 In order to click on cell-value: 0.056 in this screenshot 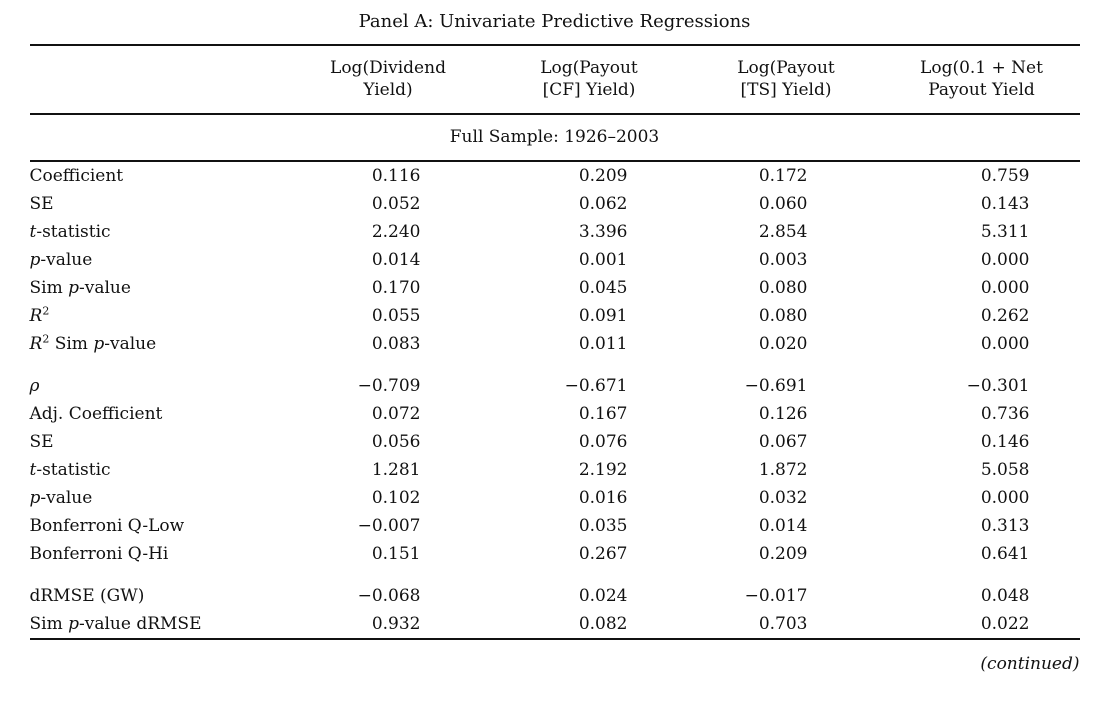, I will do `click(396, 442)`.